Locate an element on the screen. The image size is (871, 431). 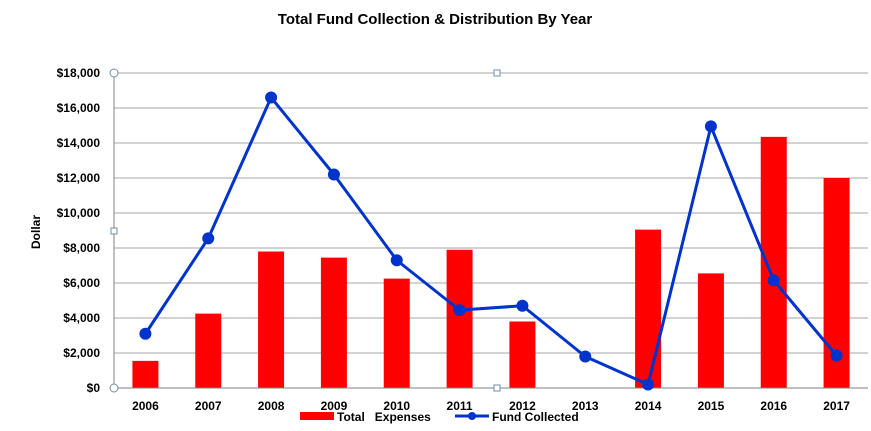
y-tick-label: $6,000 is located at coordinates (81, 283).